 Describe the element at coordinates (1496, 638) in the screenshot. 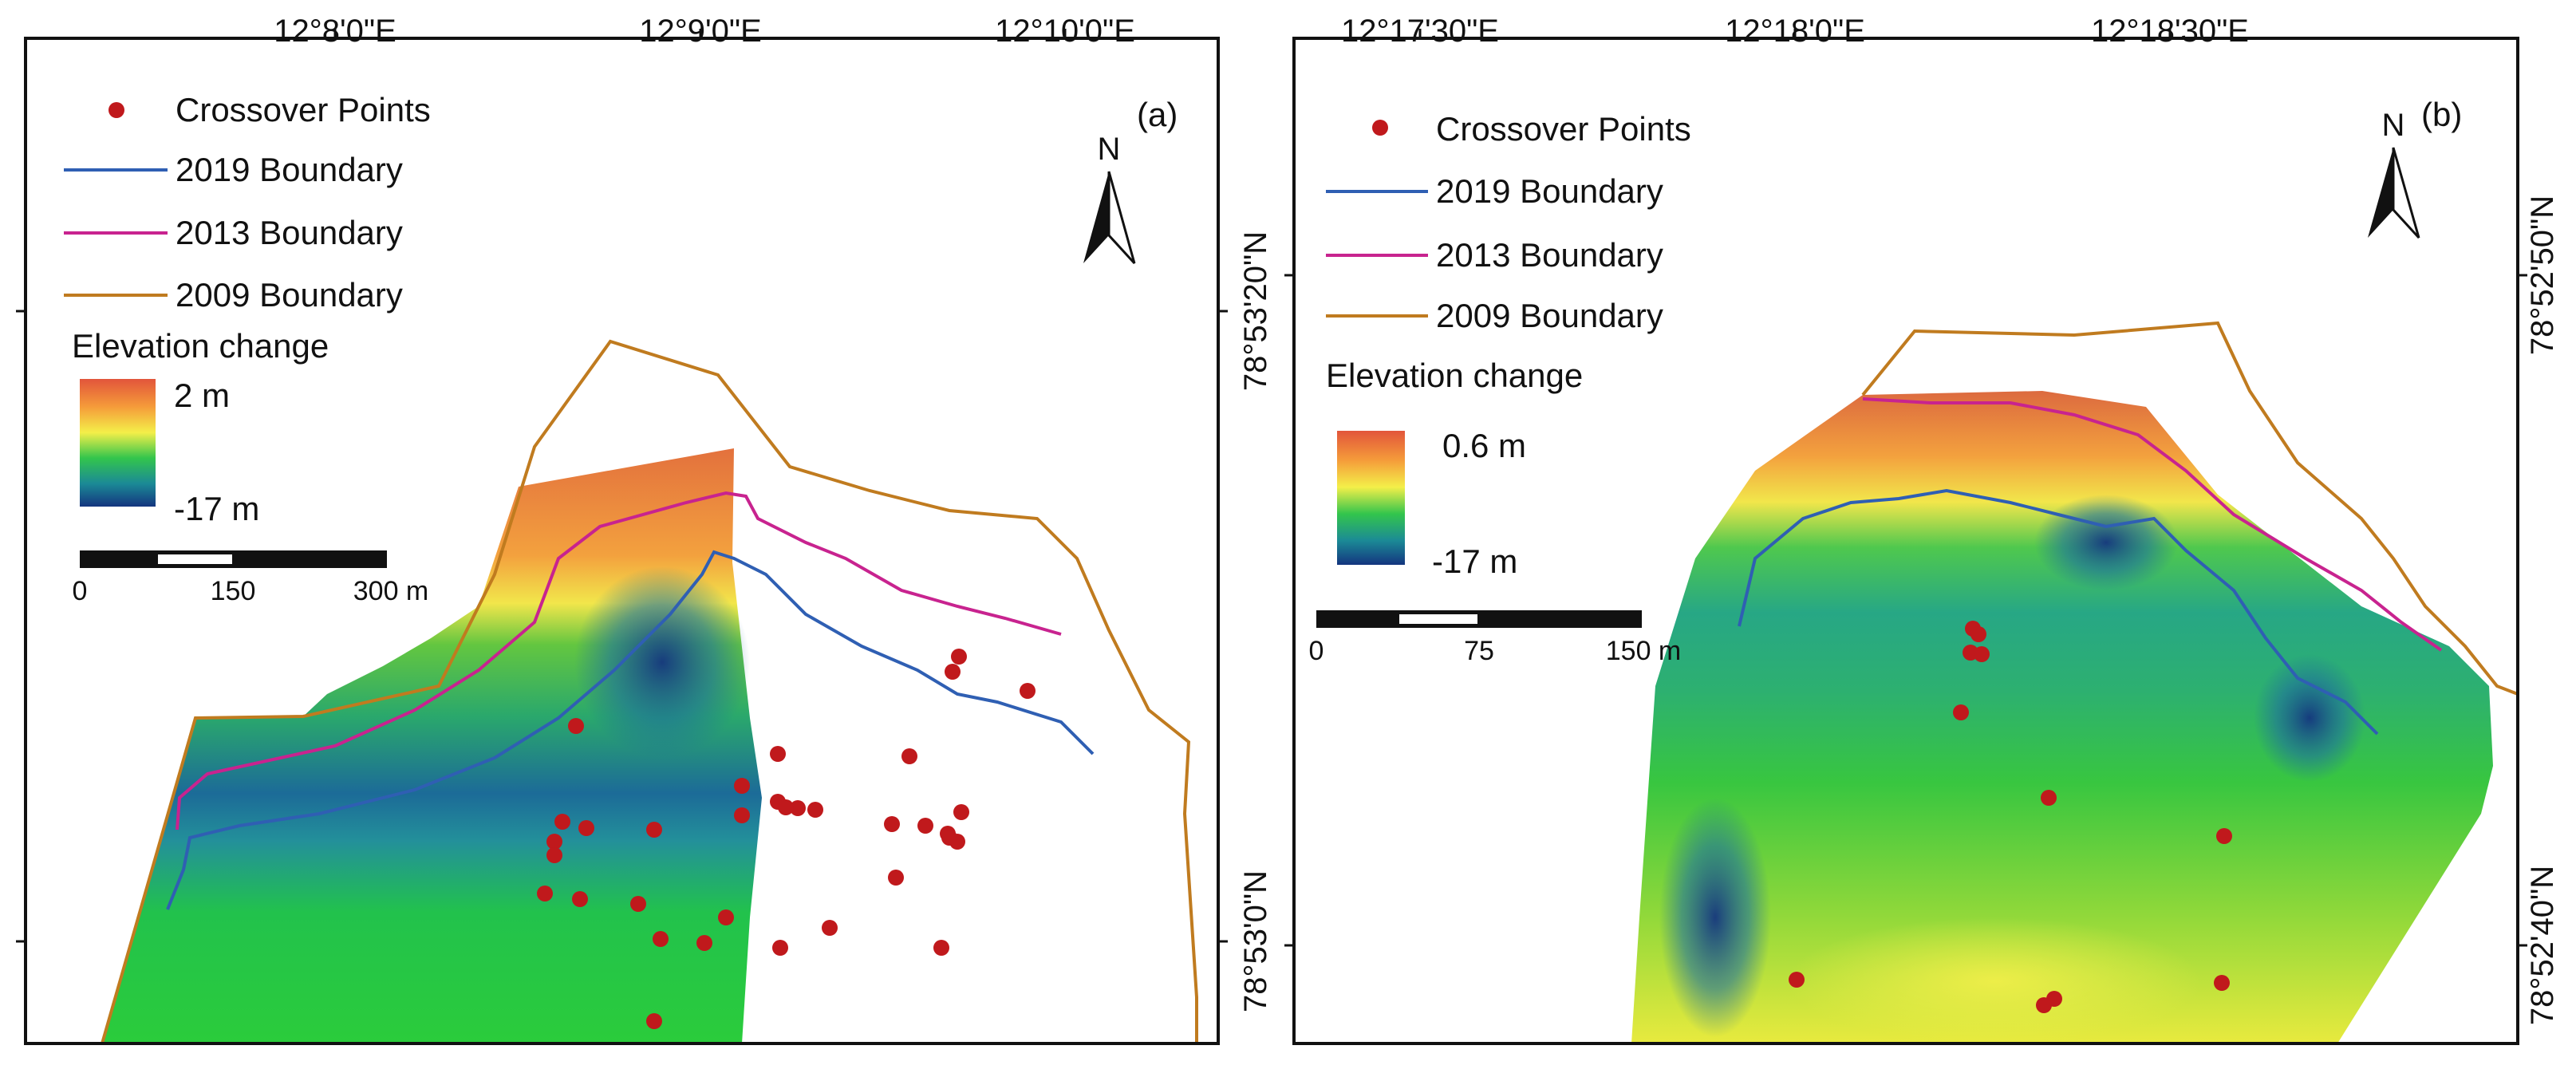

I see `scale-bar-b: 0 75 150 m` at that location.